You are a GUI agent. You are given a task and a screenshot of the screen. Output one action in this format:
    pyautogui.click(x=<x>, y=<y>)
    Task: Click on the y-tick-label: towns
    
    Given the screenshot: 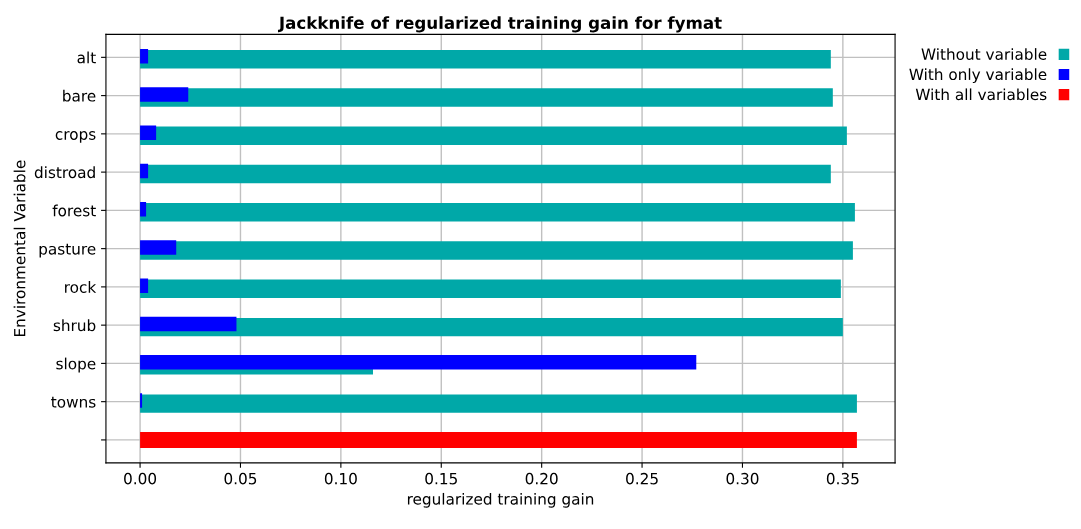 What is the action you would take?
    pyautogui.click(x=73, y=402)
    